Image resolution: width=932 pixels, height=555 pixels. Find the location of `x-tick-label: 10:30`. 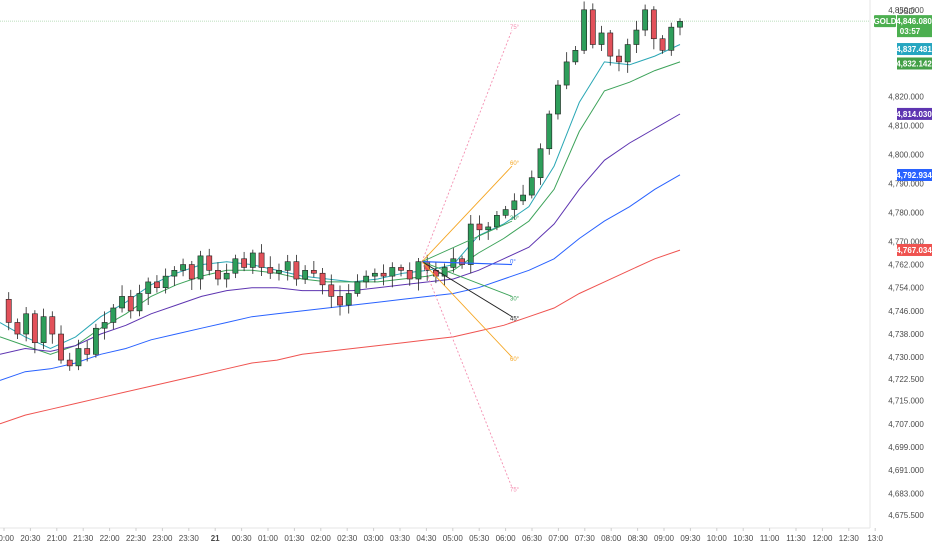

x-tick-label: 10:30 is located at coordinates (743, 538).